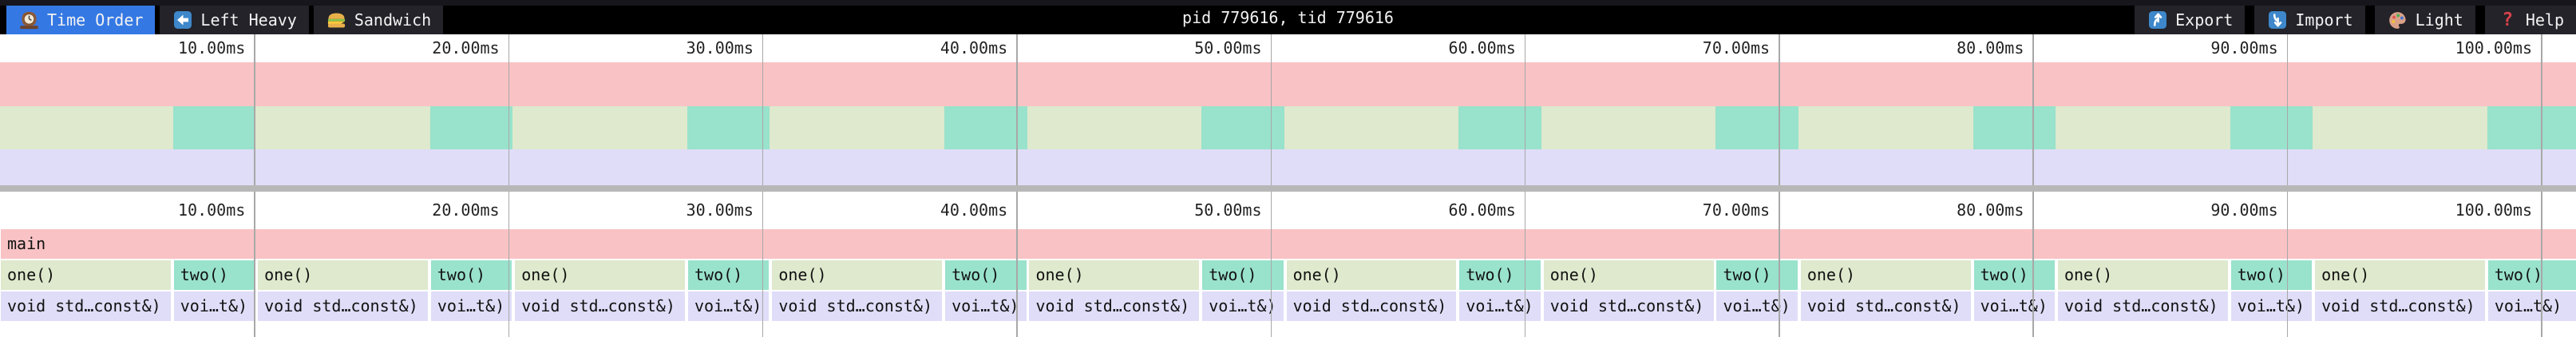  What do you see at coordinates (2425, 20) in the screenshot?
I see `theme-button: Light` at bounding box center [2425, 20].